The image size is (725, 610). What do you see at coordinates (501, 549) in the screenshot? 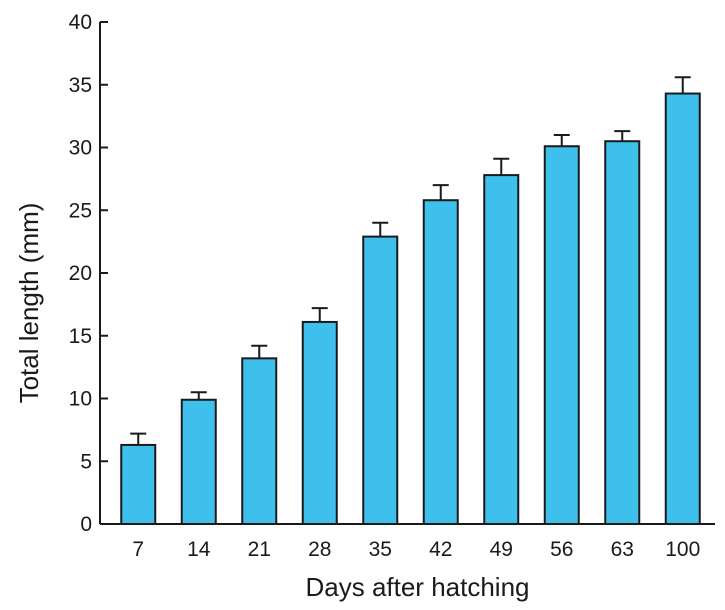
I see `x-tick-label: 49` at bounding box center [501, 549].